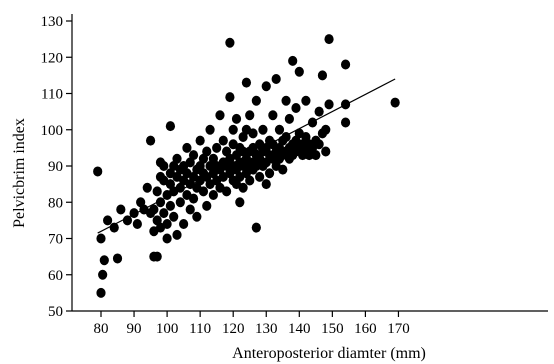 The height and width of the screenshot is (364, 554). Describe the element at coordinates (398, 329) in the screenshot. I see `x-tick-label: 170` at that location.